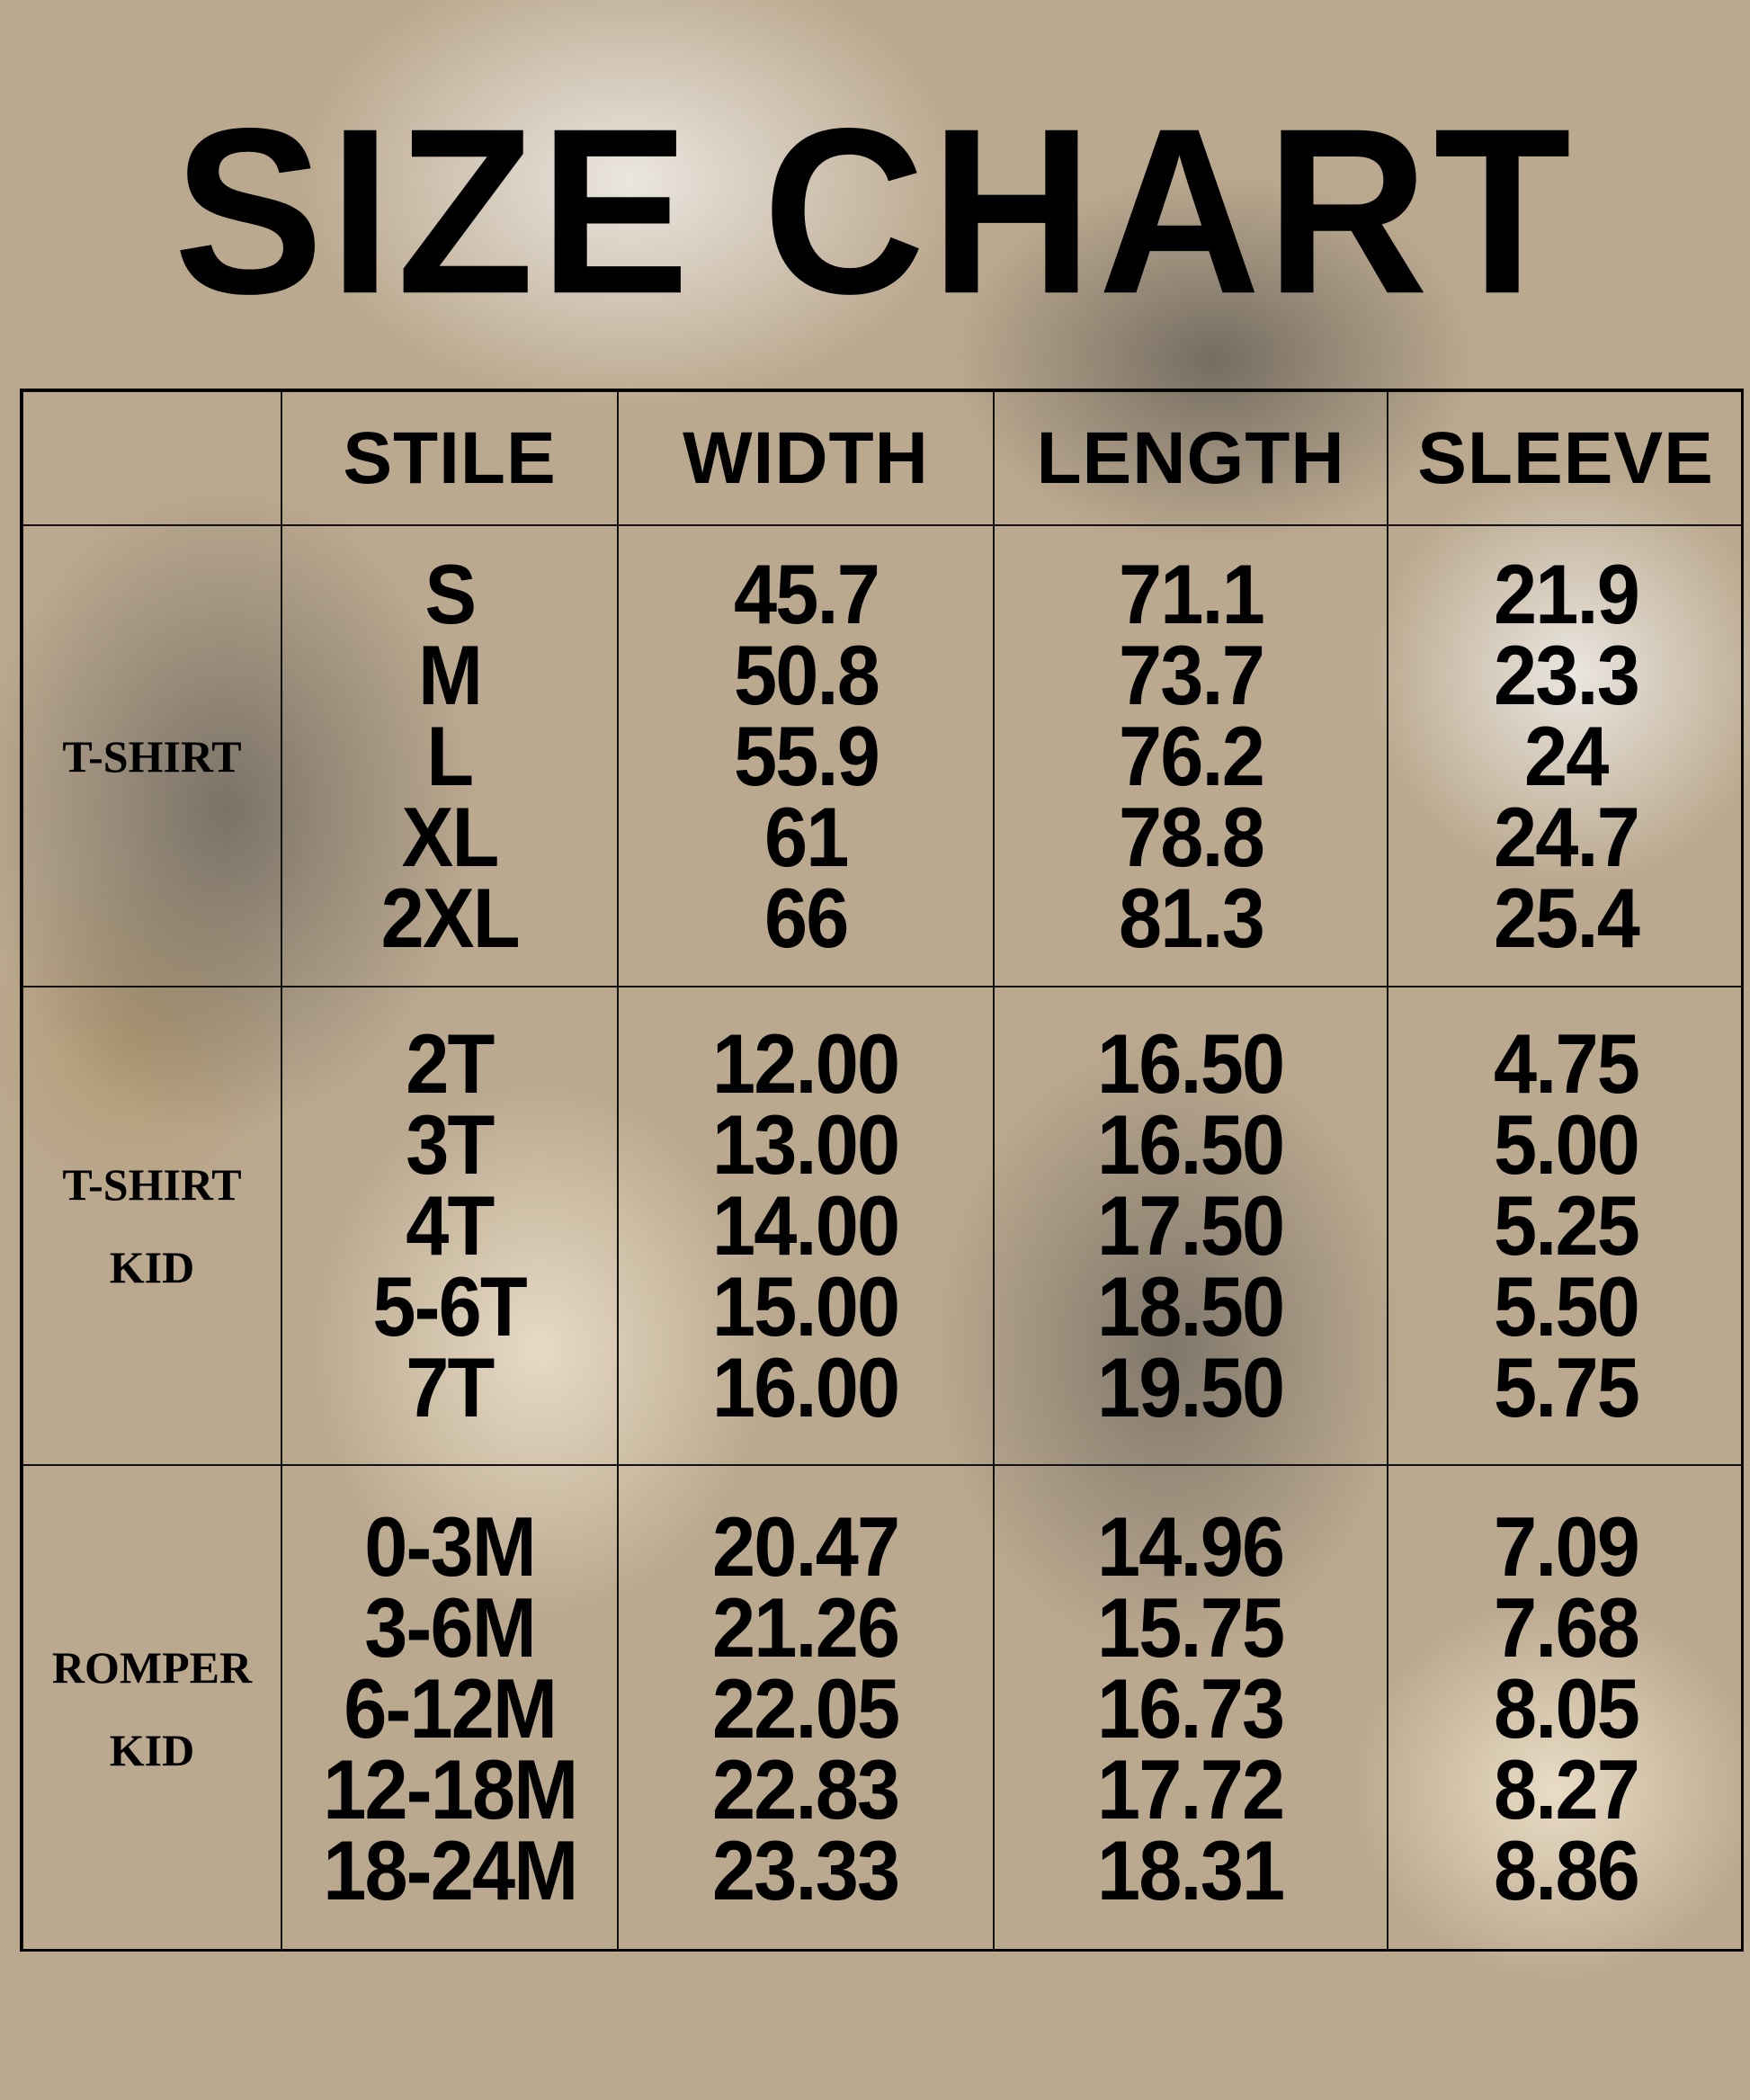  What do you see at coordinates (1191, 593) in the screenshot?
I see `length-value: 71.1` at bounding box center [1191, 593].